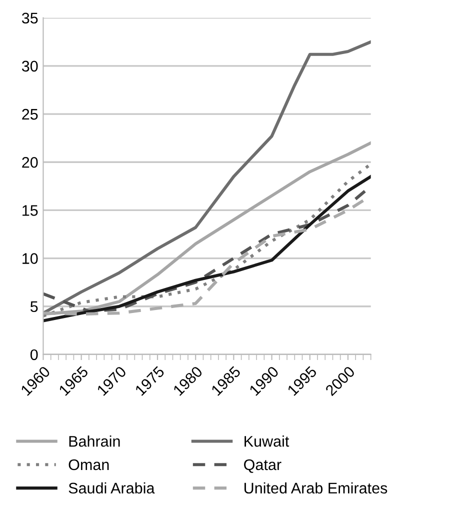 The width and height of the screenshot is (455, 510). Describe the element at coordinates (30, 162) in the screenshot. I see `y-tick-label: 20` at that location.